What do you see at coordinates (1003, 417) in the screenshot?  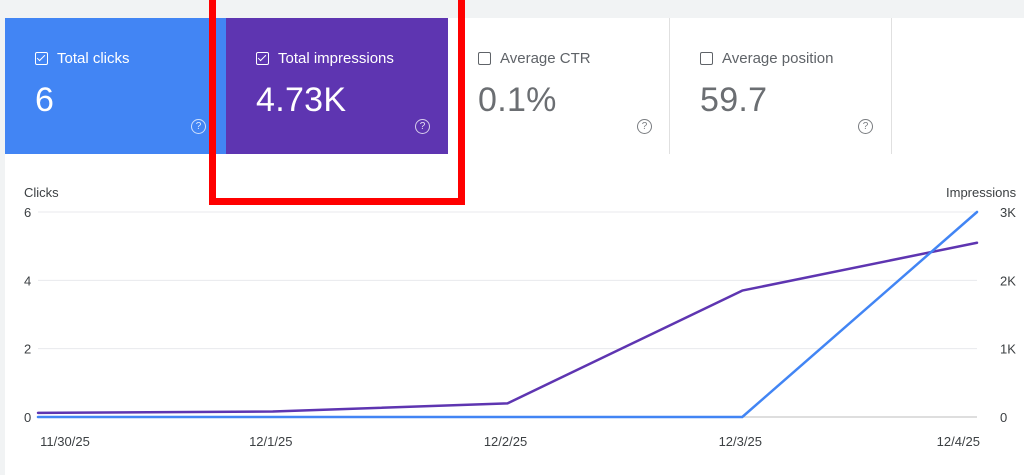 I see `right-axis-tick-label: 0` at bounding box center [1003, 417].